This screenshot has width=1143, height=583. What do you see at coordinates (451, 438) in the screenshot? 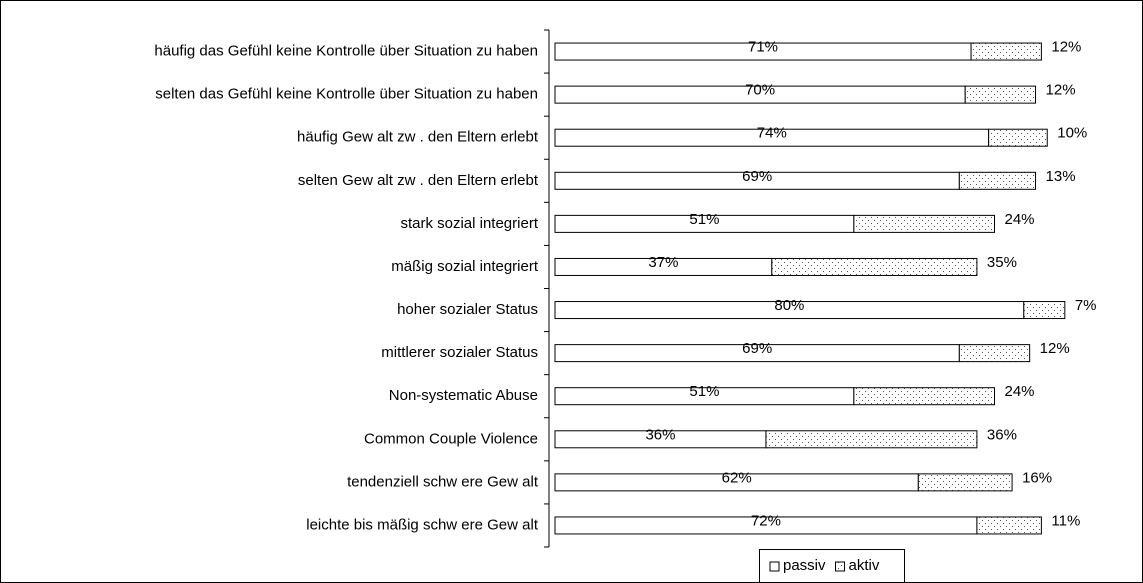
I see `y-tick-label: Common Couple Violence` at bounding box center [451, 438].